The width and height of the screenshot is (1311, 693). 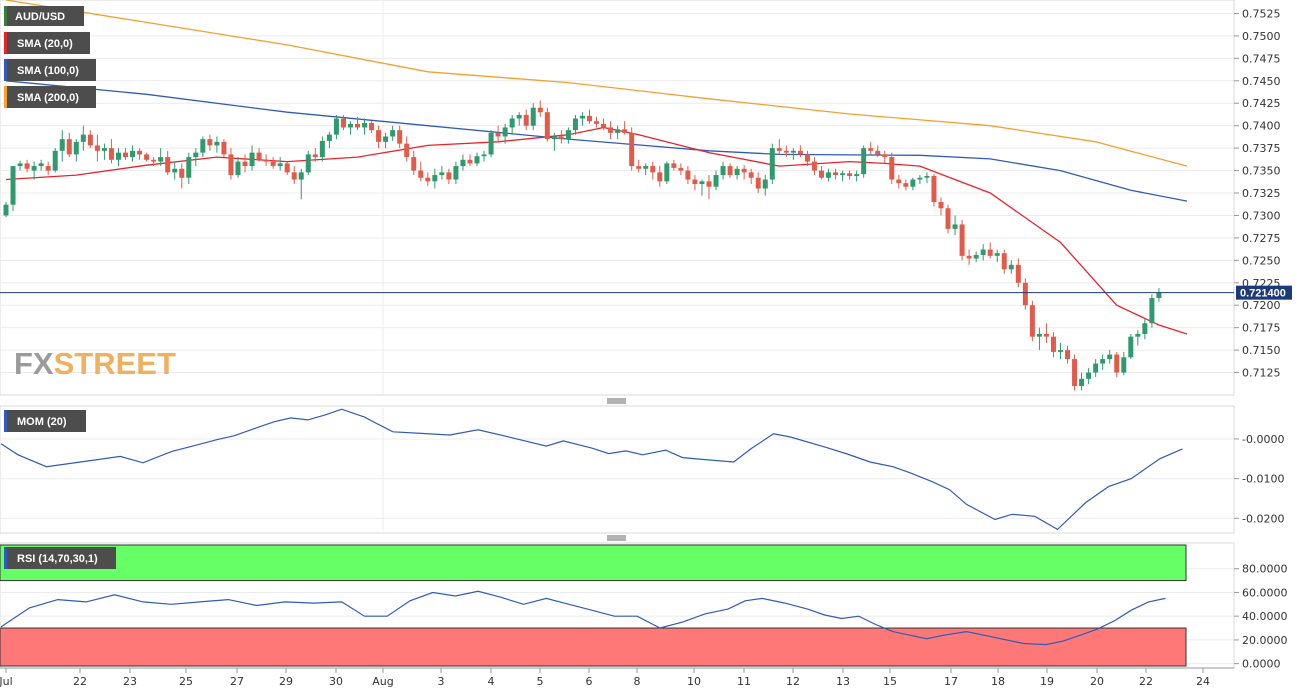 I want to click on time-tick-label: 29, so click(x=286, y=681).